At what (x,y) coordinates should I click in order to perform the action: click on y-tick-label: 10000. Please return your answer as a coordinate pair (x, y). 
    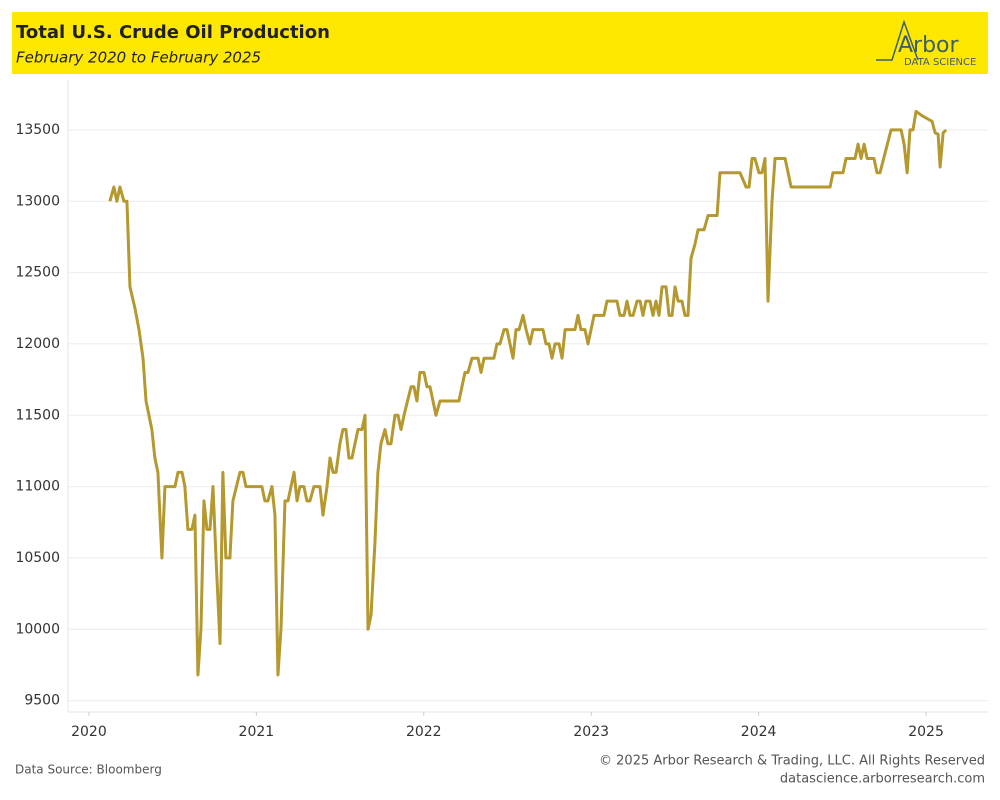
    Looking at the image, I should click on (37, 629).